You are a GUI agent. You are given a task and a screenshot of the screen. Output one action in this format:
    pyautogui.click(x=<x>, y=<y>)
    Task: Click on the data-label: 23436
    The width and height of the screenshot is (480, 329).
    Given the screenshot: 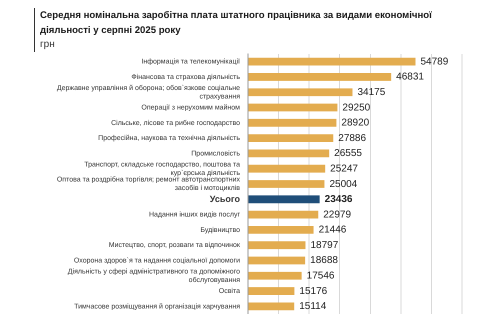 What is the action you would take?
    pyautogui.click(x=338, y=200)
    